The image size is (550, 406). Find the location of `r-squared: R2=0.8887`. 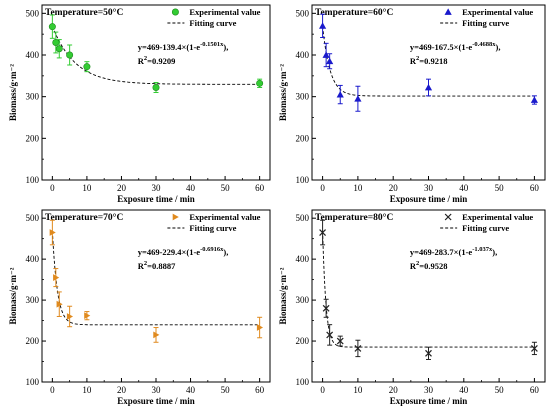

r-squared: R2=0.8887 is located at coordinates (157, 265).